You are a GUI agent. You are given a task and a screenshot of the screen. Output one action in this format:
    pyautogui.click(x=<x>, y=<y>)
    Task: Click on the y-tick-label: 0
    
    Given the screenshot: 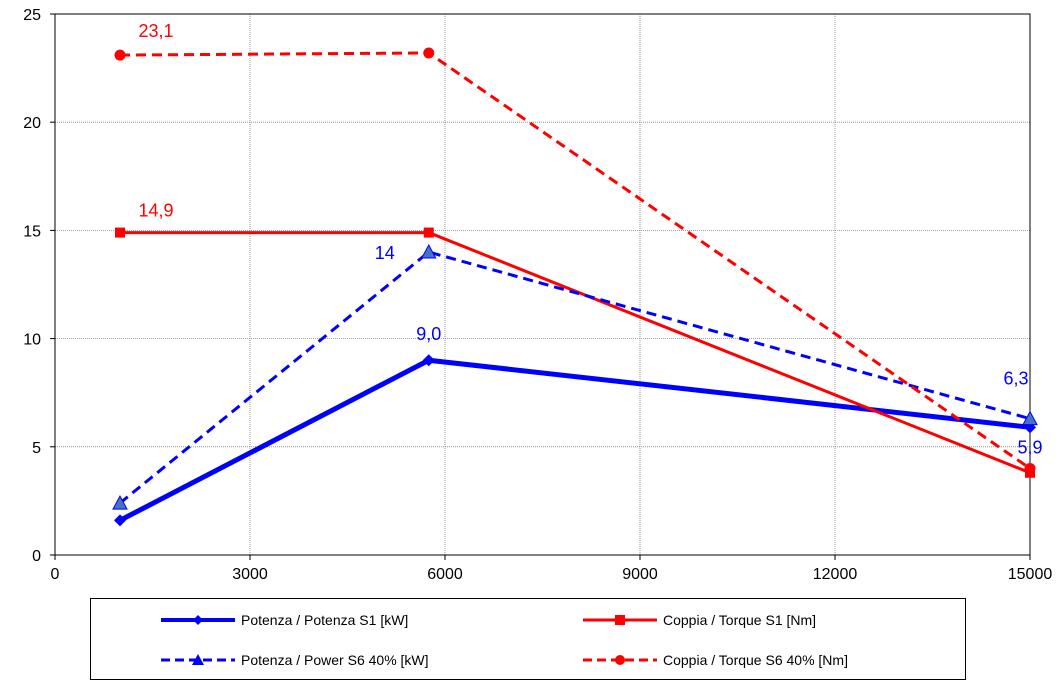 What is the action you would take?
    pyautogui.click(x=36, y=556)
    